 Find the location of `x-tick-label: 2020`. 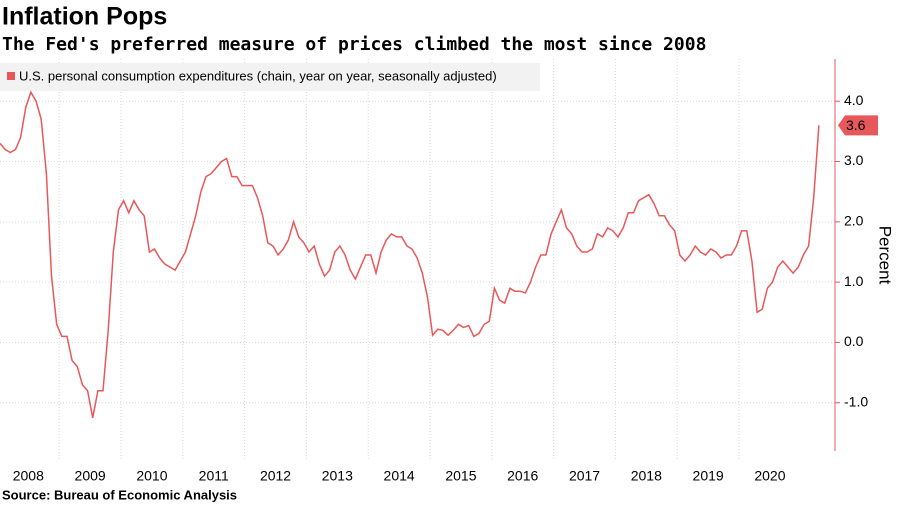

x-tick-label: 2020 is located at coordinates (769, 476).